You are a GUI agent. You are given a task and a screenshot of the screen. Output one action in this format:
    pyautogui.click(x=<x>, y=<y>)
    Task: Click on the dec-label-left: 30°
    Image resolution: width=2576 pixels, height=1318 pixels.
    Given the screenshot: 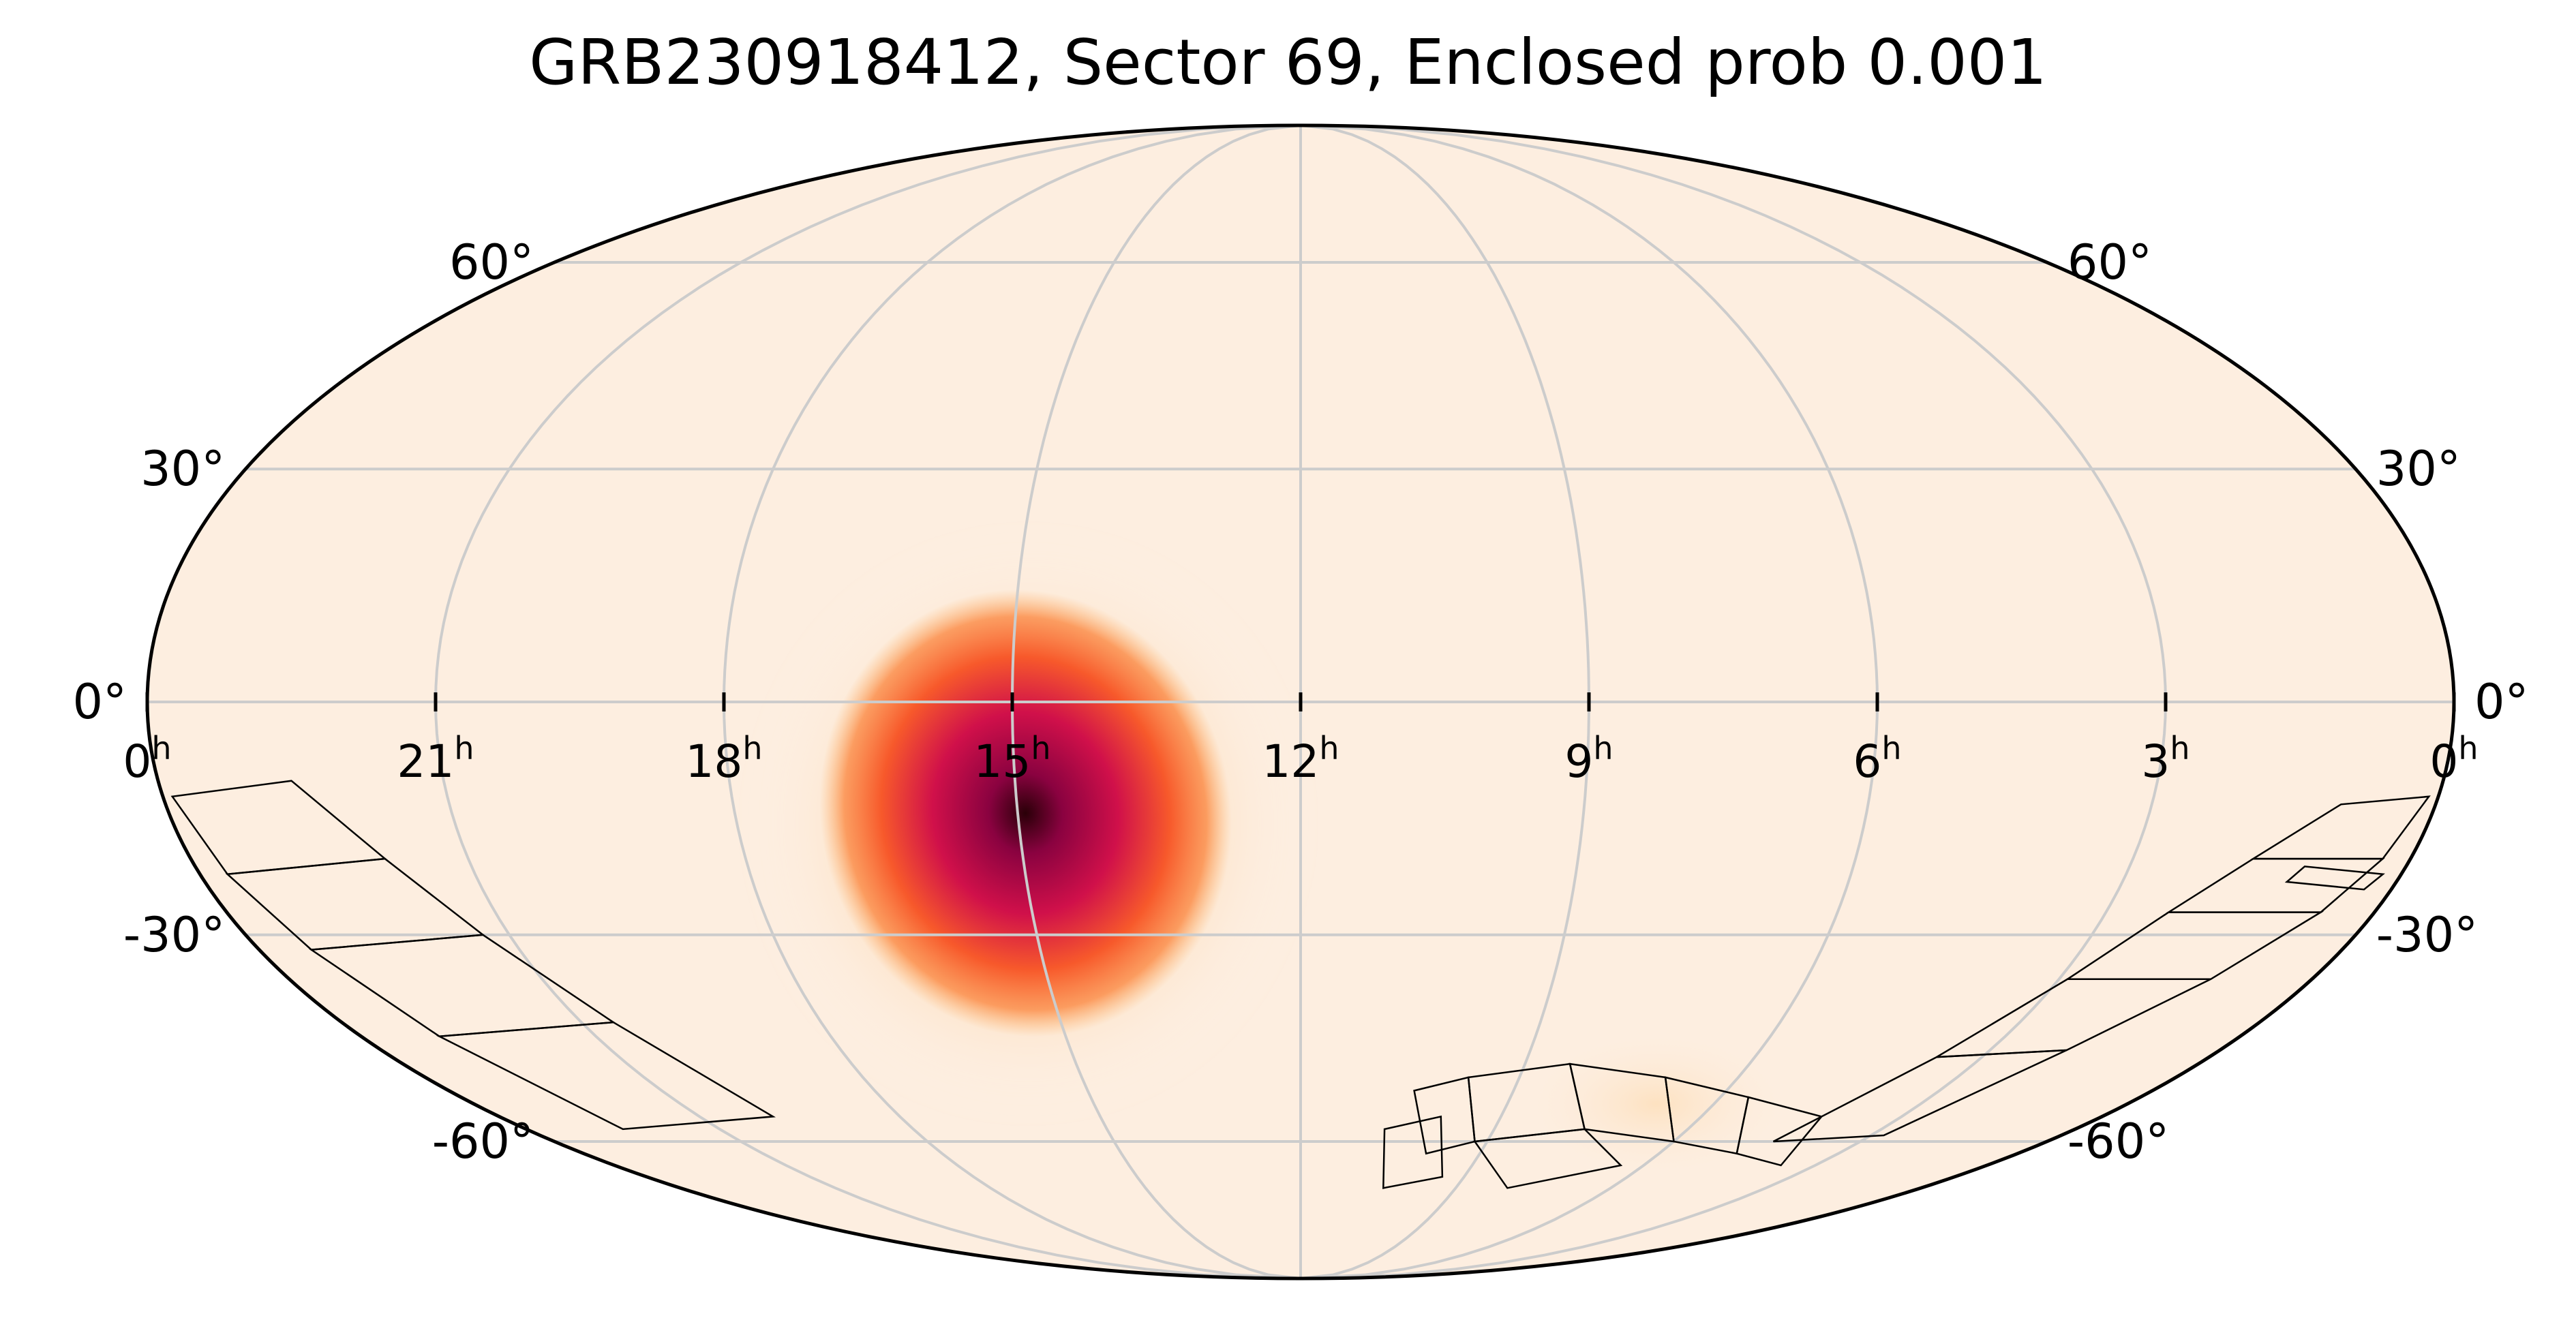 What is the action you would take?
    pyautogui.click(x=182, y=469)
    